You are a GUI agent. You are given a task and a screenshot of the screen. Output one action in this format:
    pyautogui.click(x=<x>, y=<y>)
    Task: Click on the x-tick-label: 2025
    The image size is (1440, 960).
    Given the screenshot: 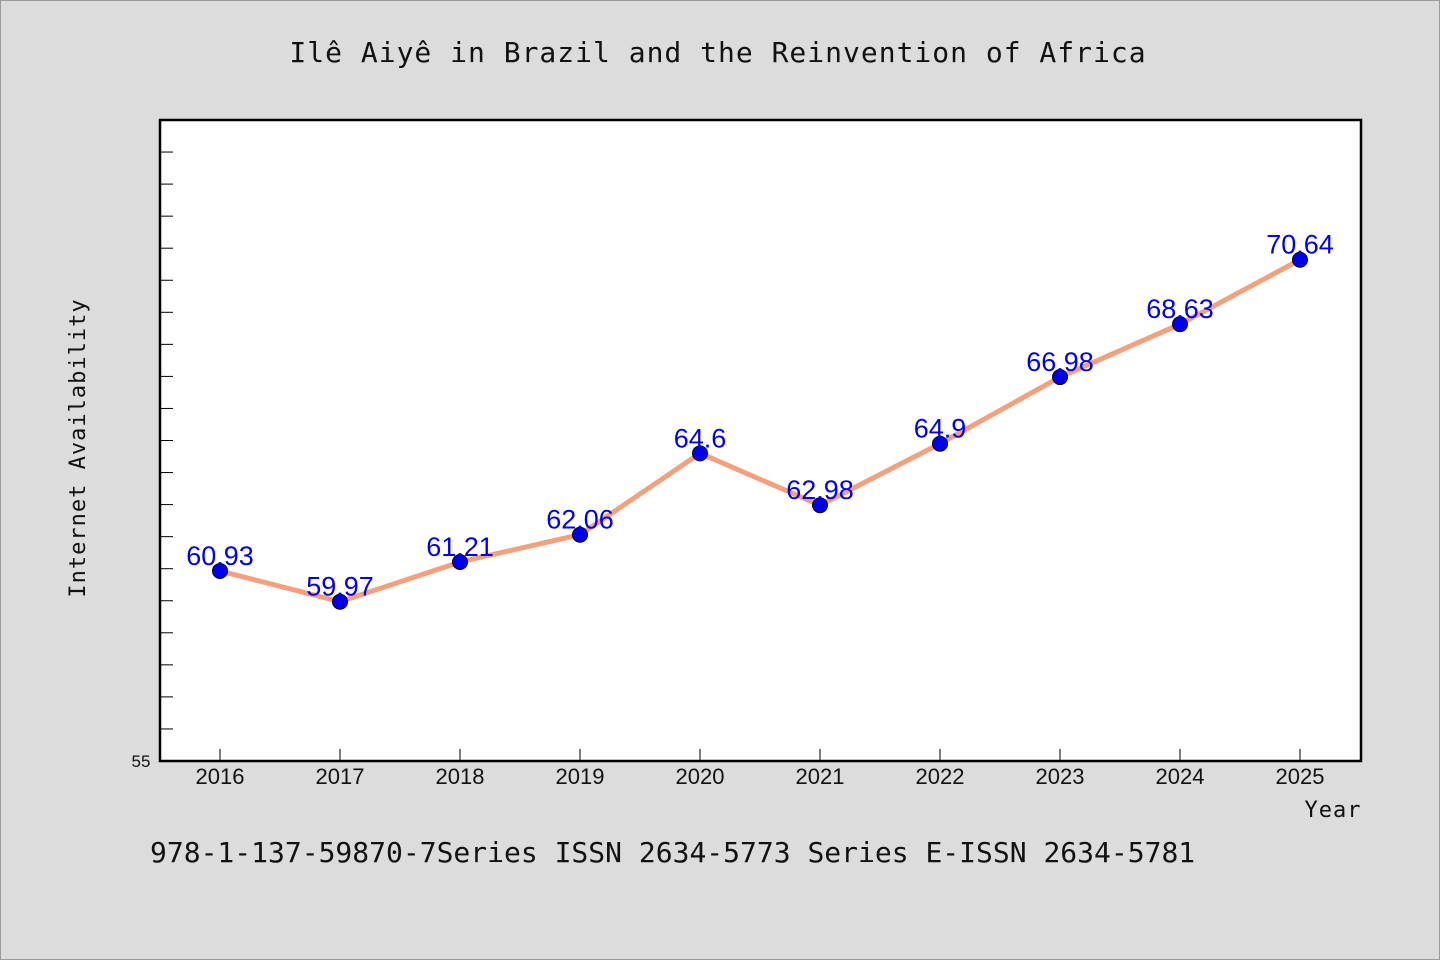 What is the action you would take?
    pyautogui.click(x=1300, y=776)
    